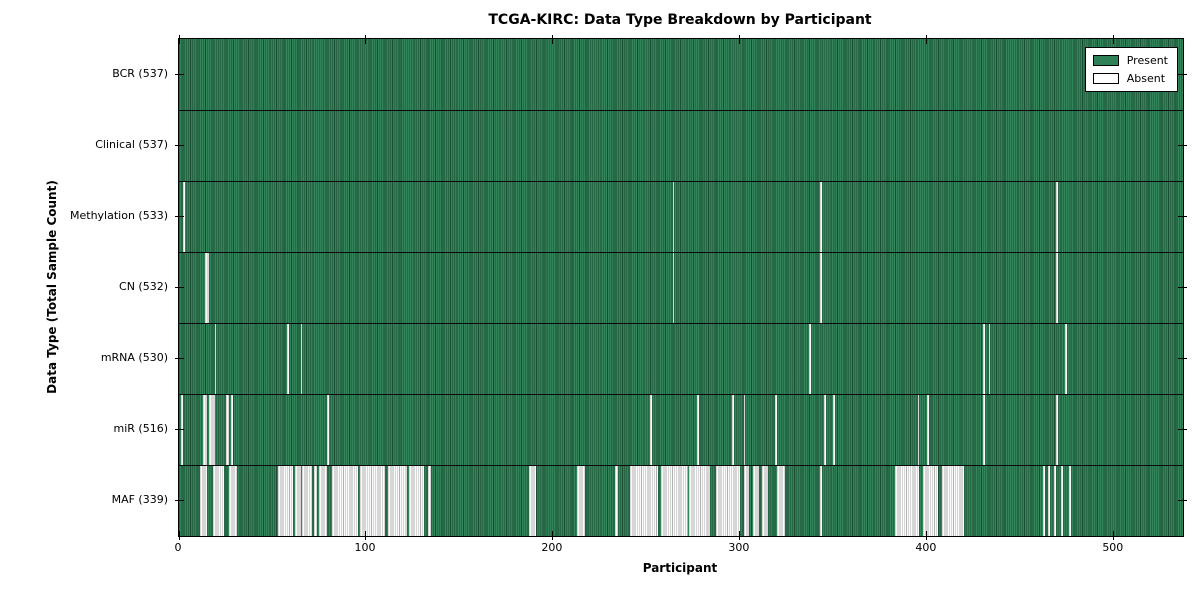  I want to click on data-type-row-bcr, so click(681, 74).